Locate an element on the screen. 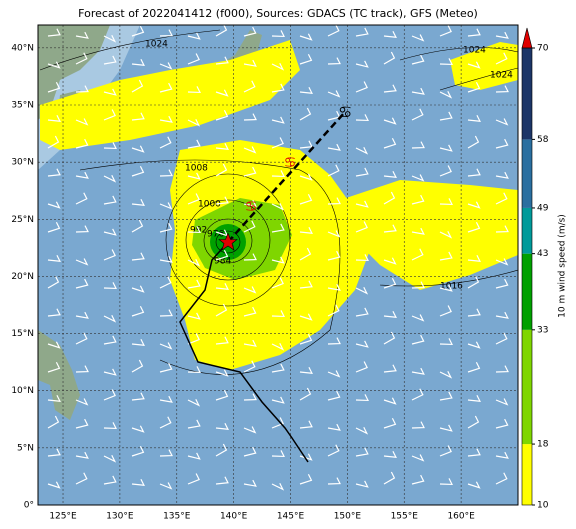 Image resolution: width=576 pixels, height=529 pixels. y-tick-label: 20°N is located at coordinates (22, 277).